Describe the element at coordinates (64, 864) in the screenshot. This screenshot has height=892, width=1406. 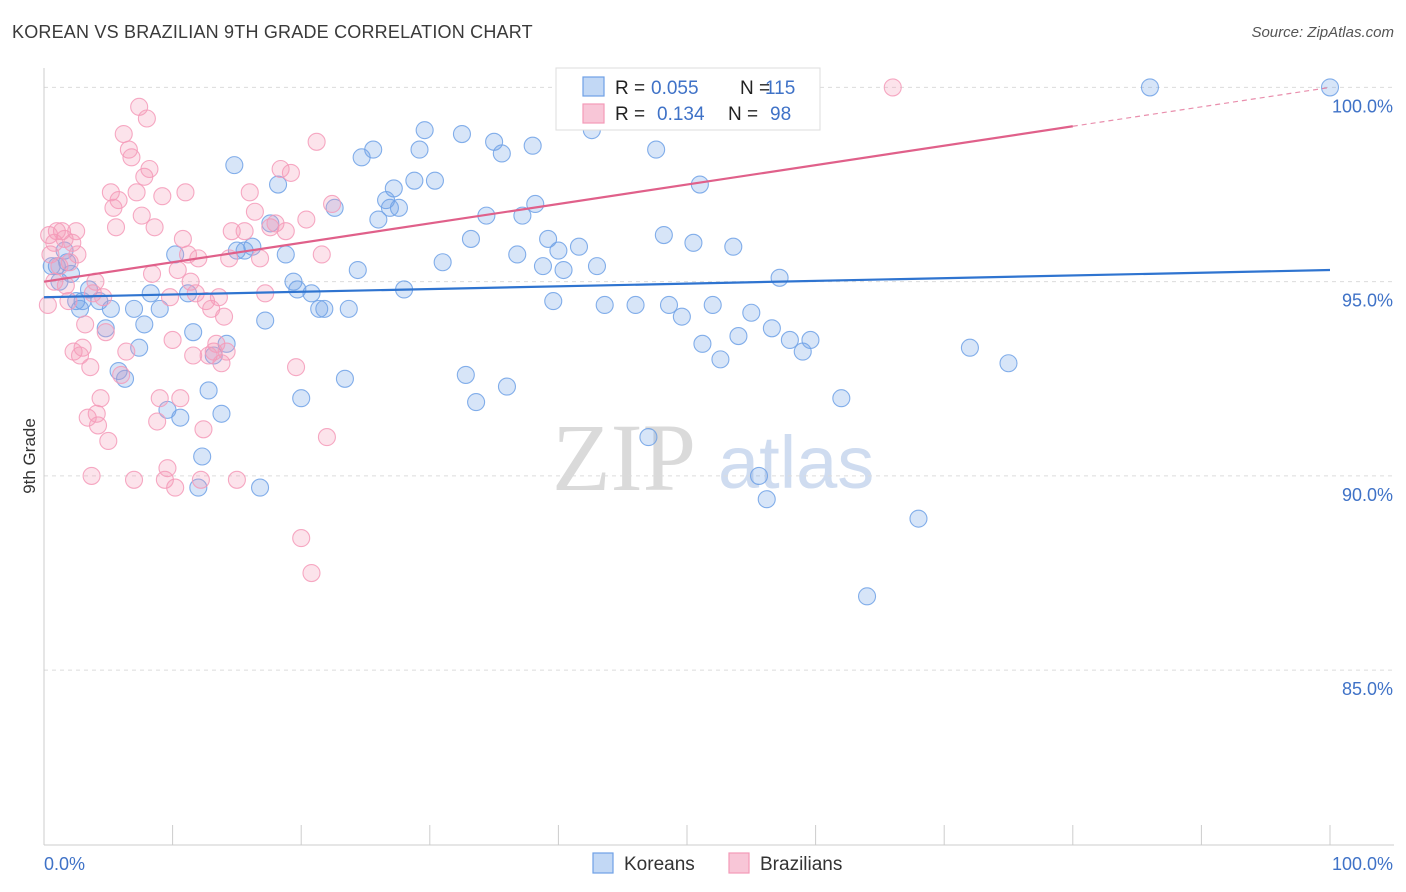
I see `x-tick-label: 0.0%` at that location.